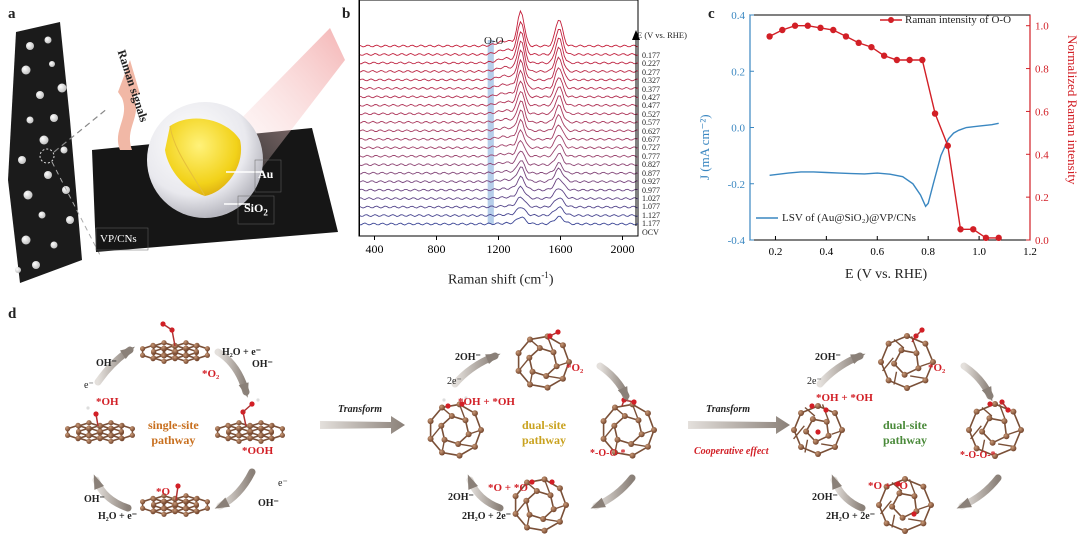 This screenshot has width=1080, height=535. Describe the element at coordinates (498, 121) in the screenshot. I see `b-spectrum-0.677` at that location.